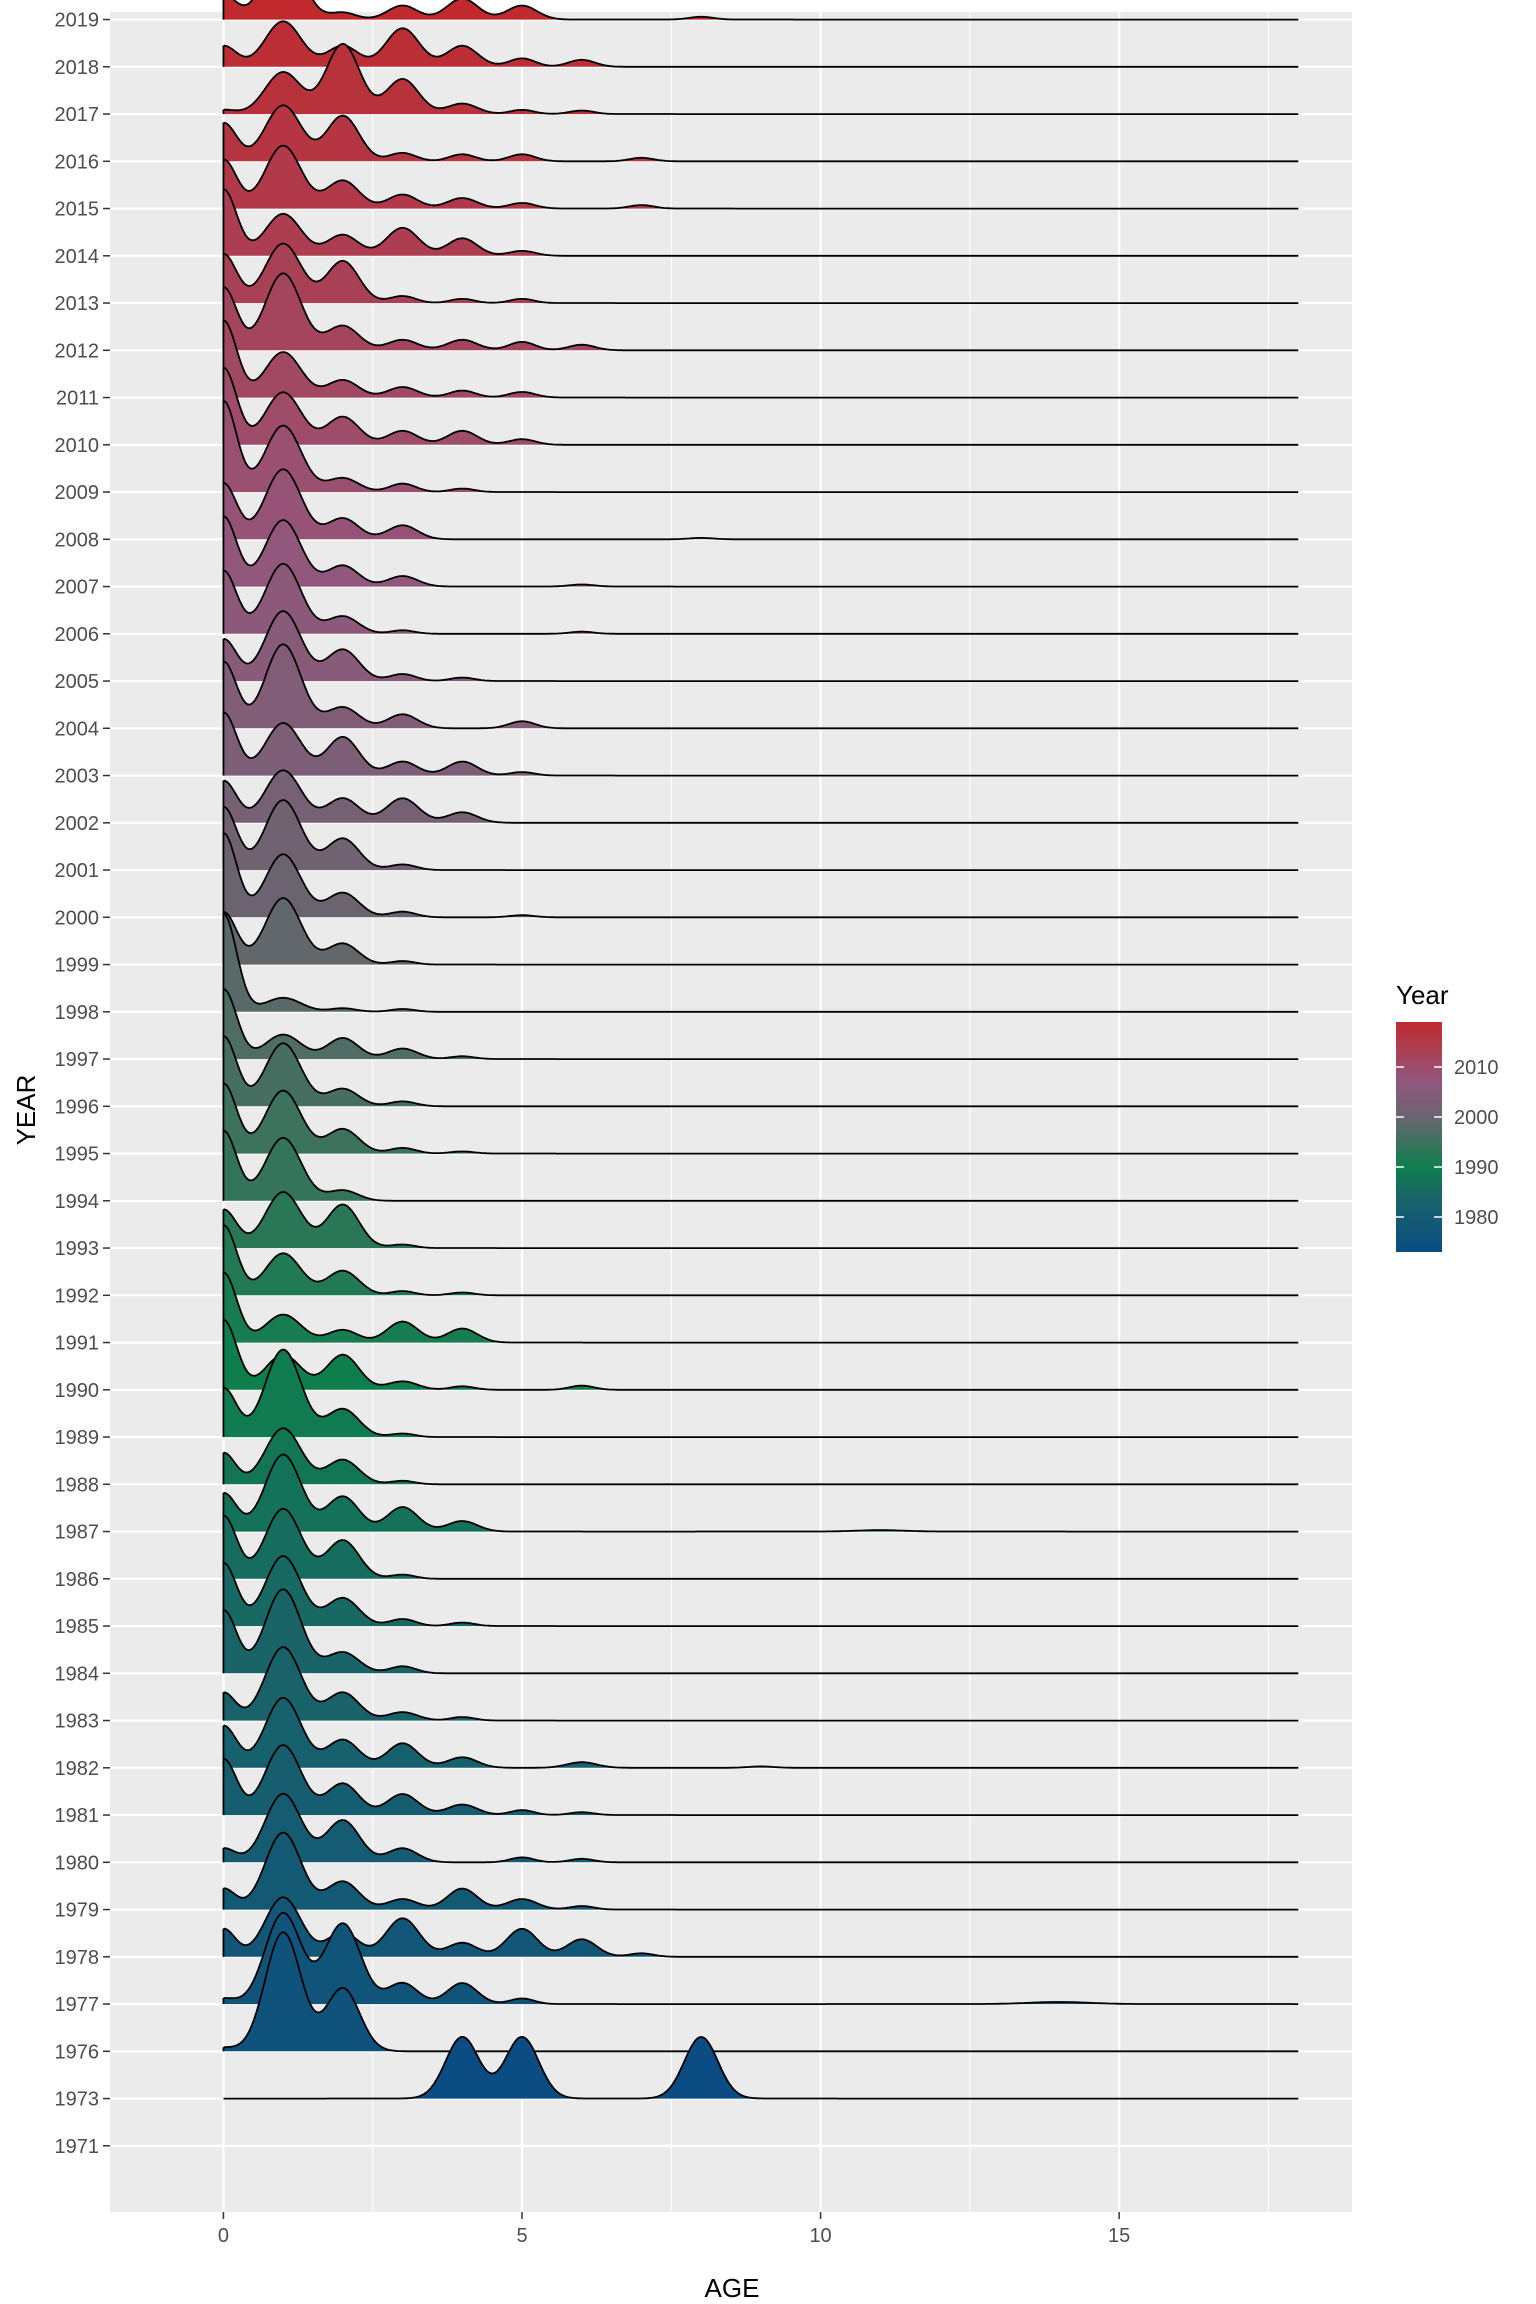 The image size is (1536, 2304). I want to click on ridge-fill-1995, so click(761, 1118).